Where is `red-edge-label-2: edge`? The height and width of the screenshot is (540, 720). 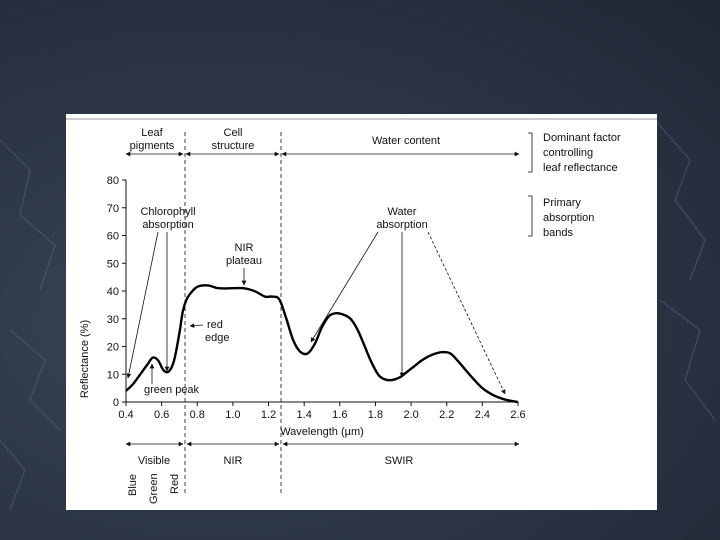
red-edge-label-2: edge is located at coordinates (217, 338).